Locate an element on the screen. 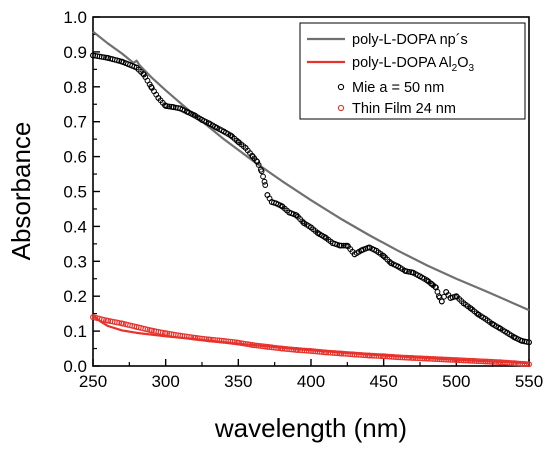 This screenshot has height=449, width=550. y-tick-label: 0.9 is located at coordinates (75, 52).